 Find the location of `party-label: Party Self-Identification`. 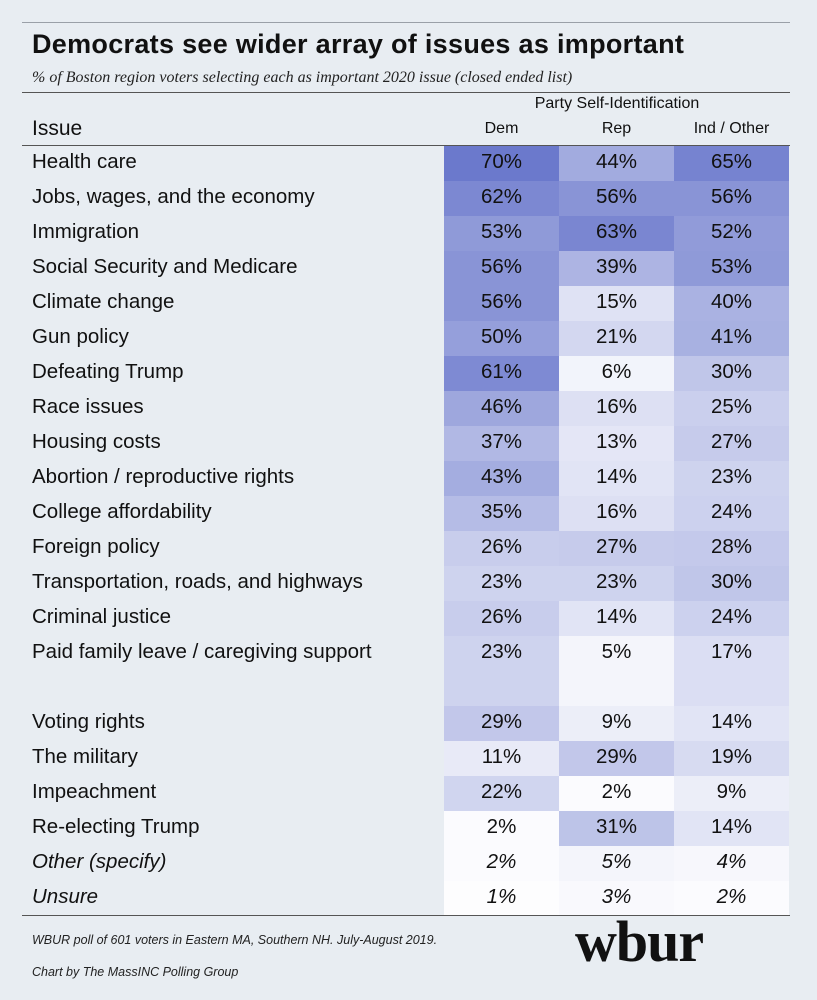

party-label: Party Self-Identification is located at coordinates (617, 103).